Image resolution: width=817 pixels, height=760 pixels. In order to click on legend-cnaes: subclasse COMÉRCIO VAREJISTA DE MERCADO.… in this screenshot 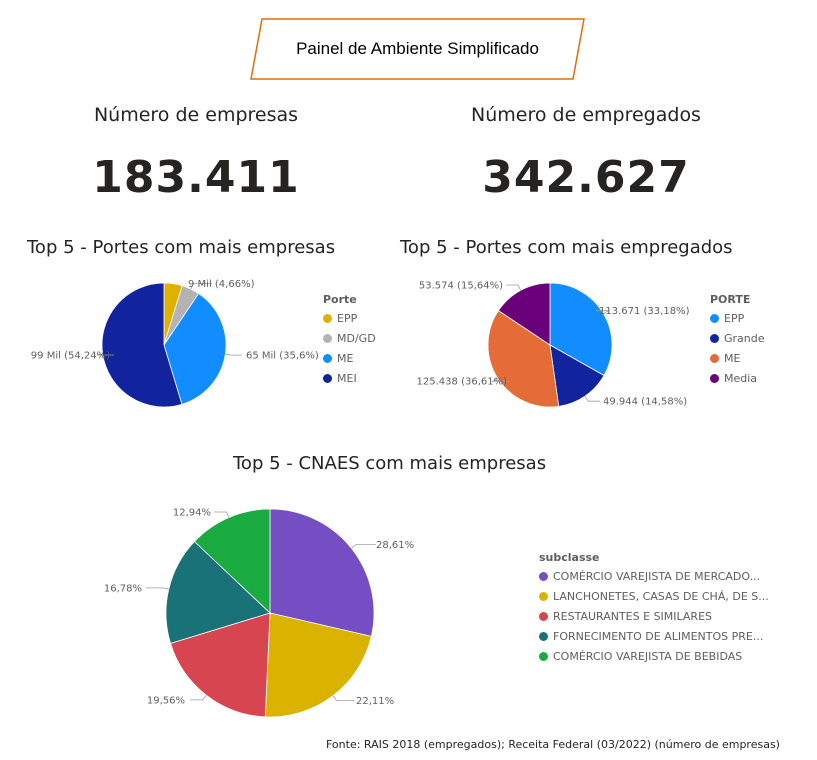, I will do `click(654, 607)`.